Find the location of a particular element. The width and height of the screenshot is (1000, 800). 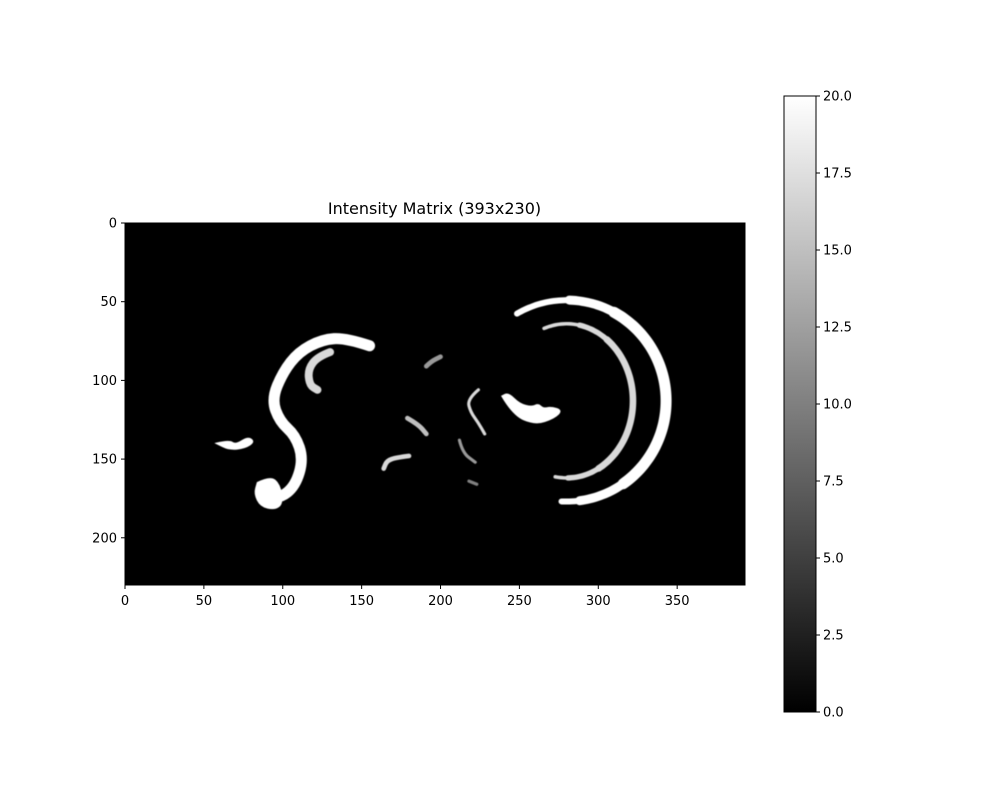

colorbar-tick-label: 0.0 is located at coordinates (833, 713).